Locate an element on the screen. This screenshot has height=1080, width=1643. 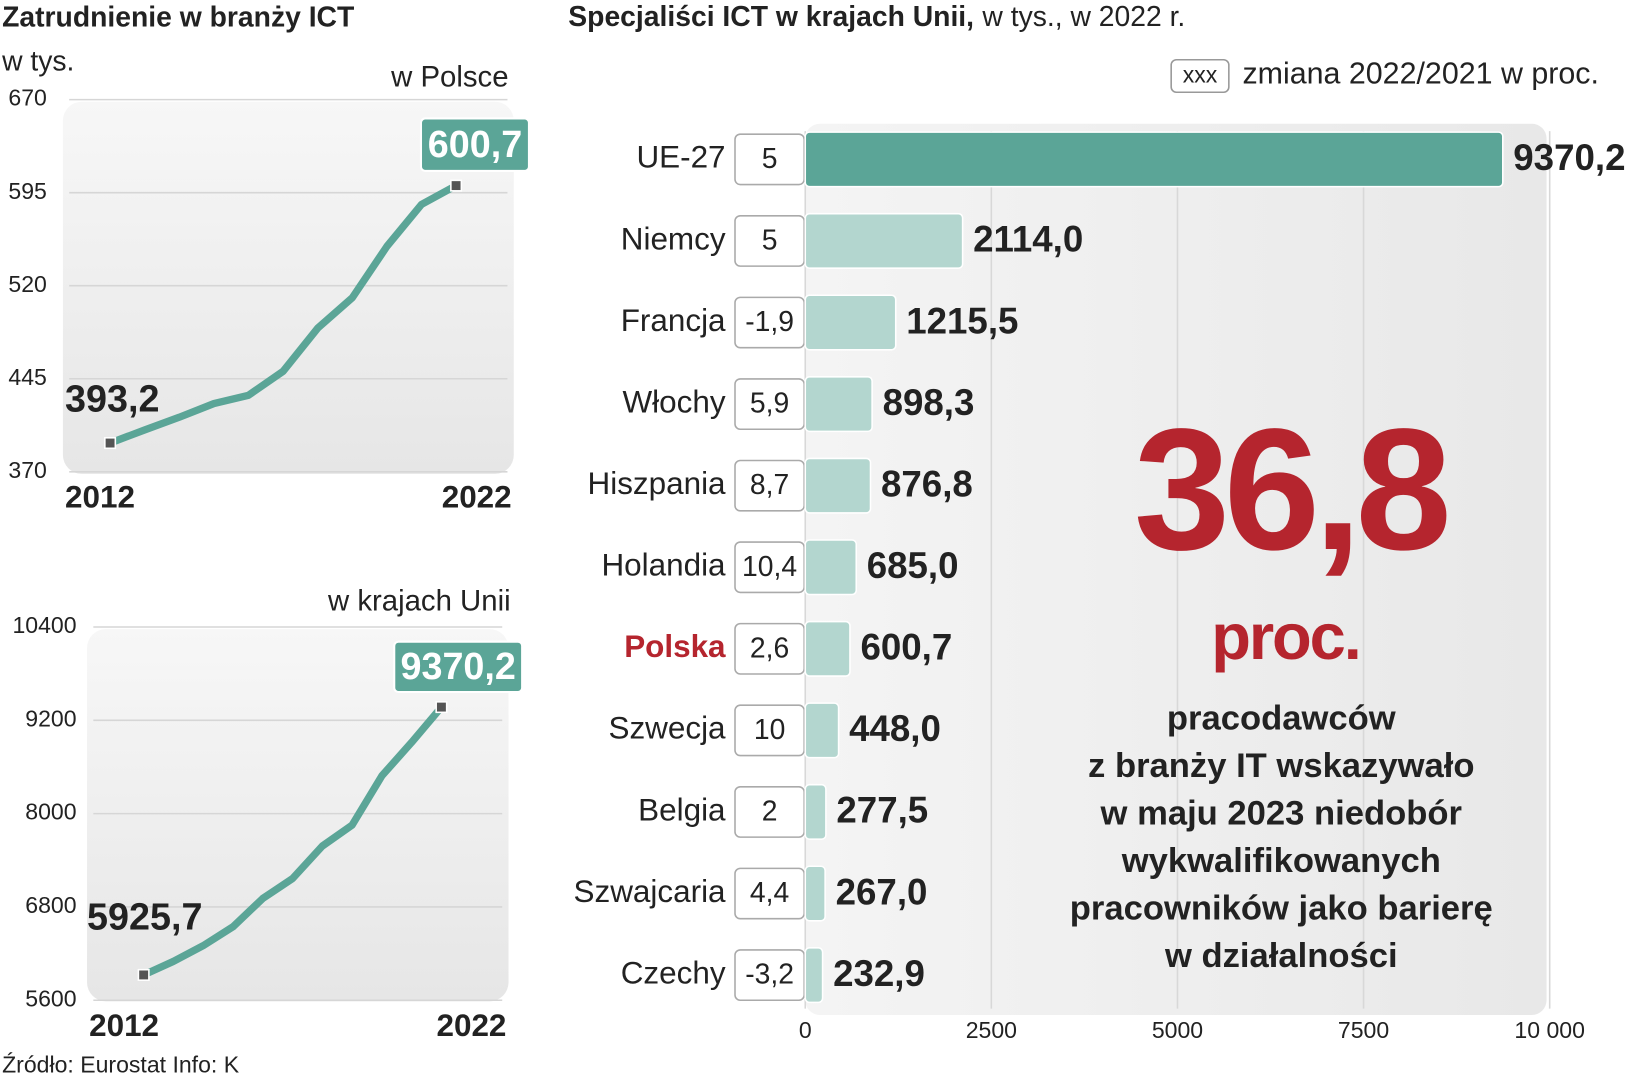
chart-title-main: Specjaliści ICT w krajach Unii, is located at coordinates (771, 16).